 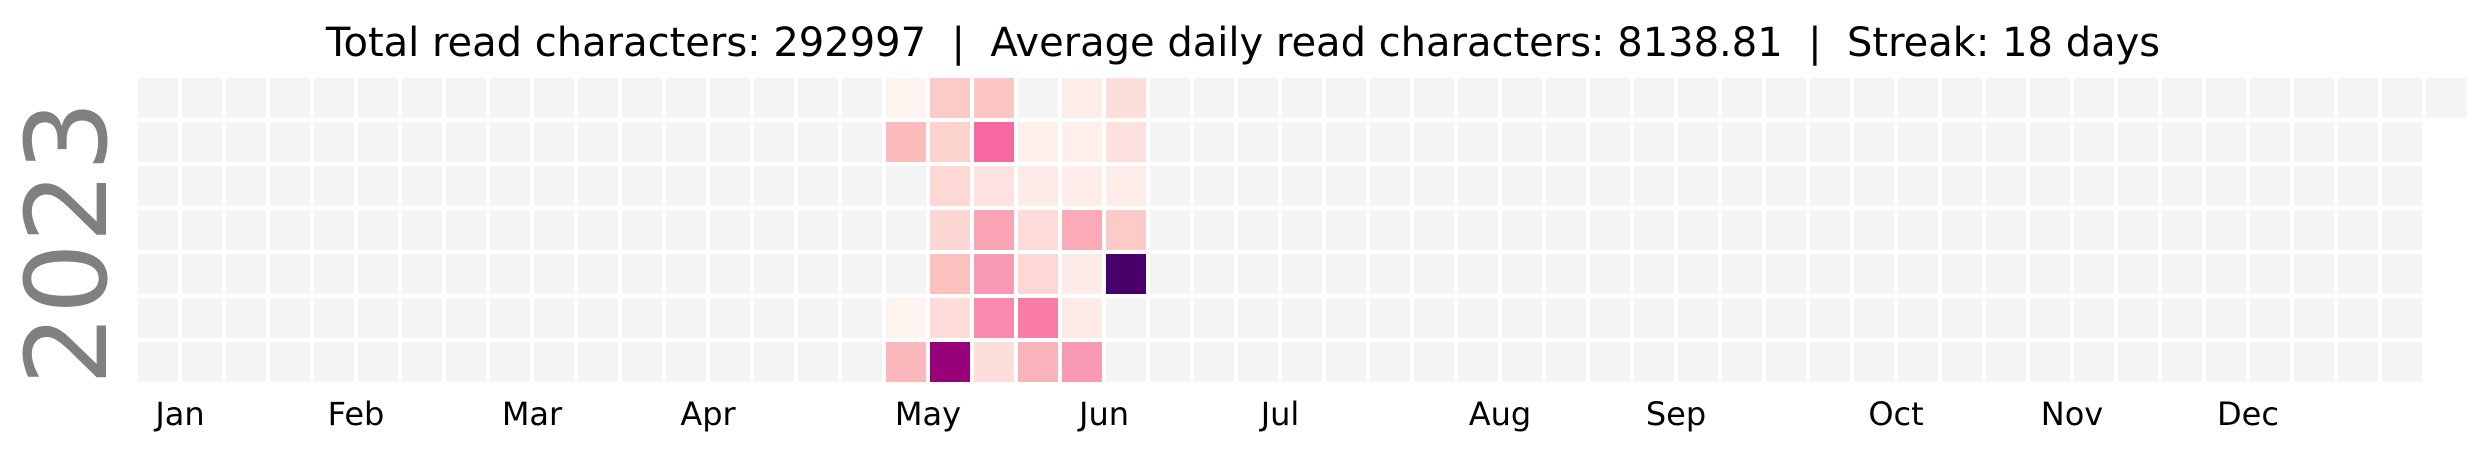 I want to click on month-label-apr: Apr, so click(x=708, y=414).